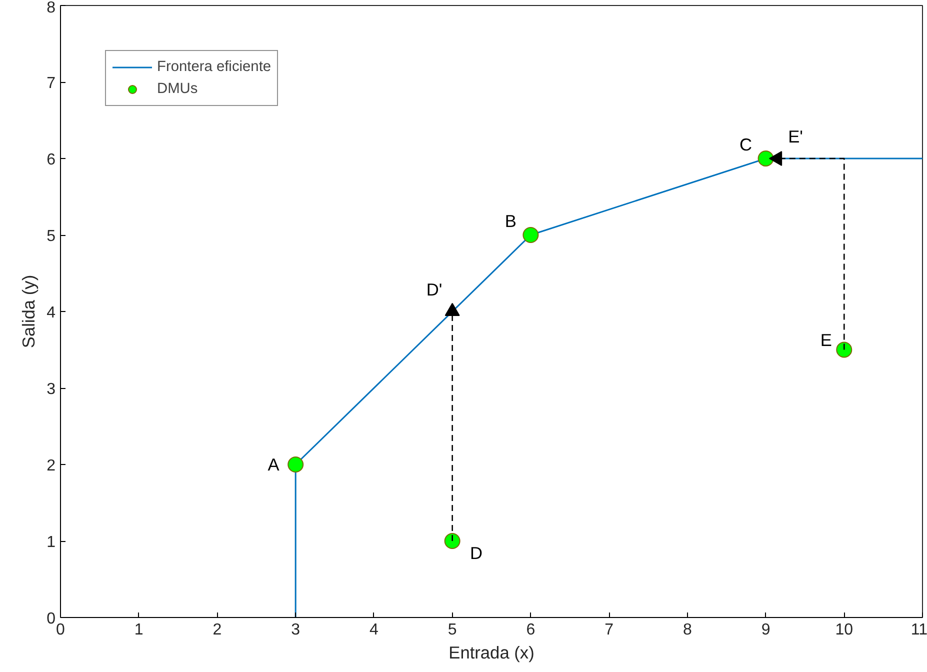 The width and height of the screenshot is (927, 672). I want to click on y-tick-label: 3, so click(51, 389).